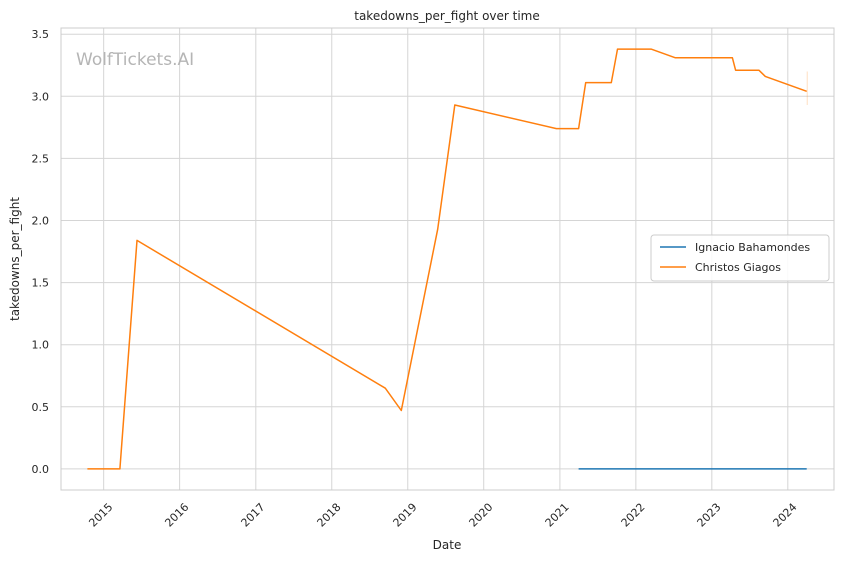 This screenshot has height=561, width=844. Describe the element at coordinates (447, 16) in the screenshot. I see `chart-title: takedowns_per_fight over time` at that location.